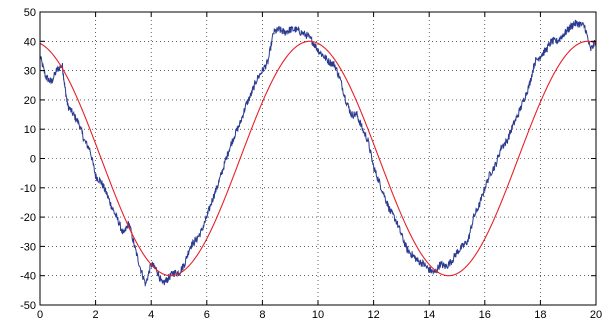 The width and height of the screenshot is (606, 322). Describe the element at coordinates (262, 315) in the screenshot. I see `x-tick-label: 8` at that location.